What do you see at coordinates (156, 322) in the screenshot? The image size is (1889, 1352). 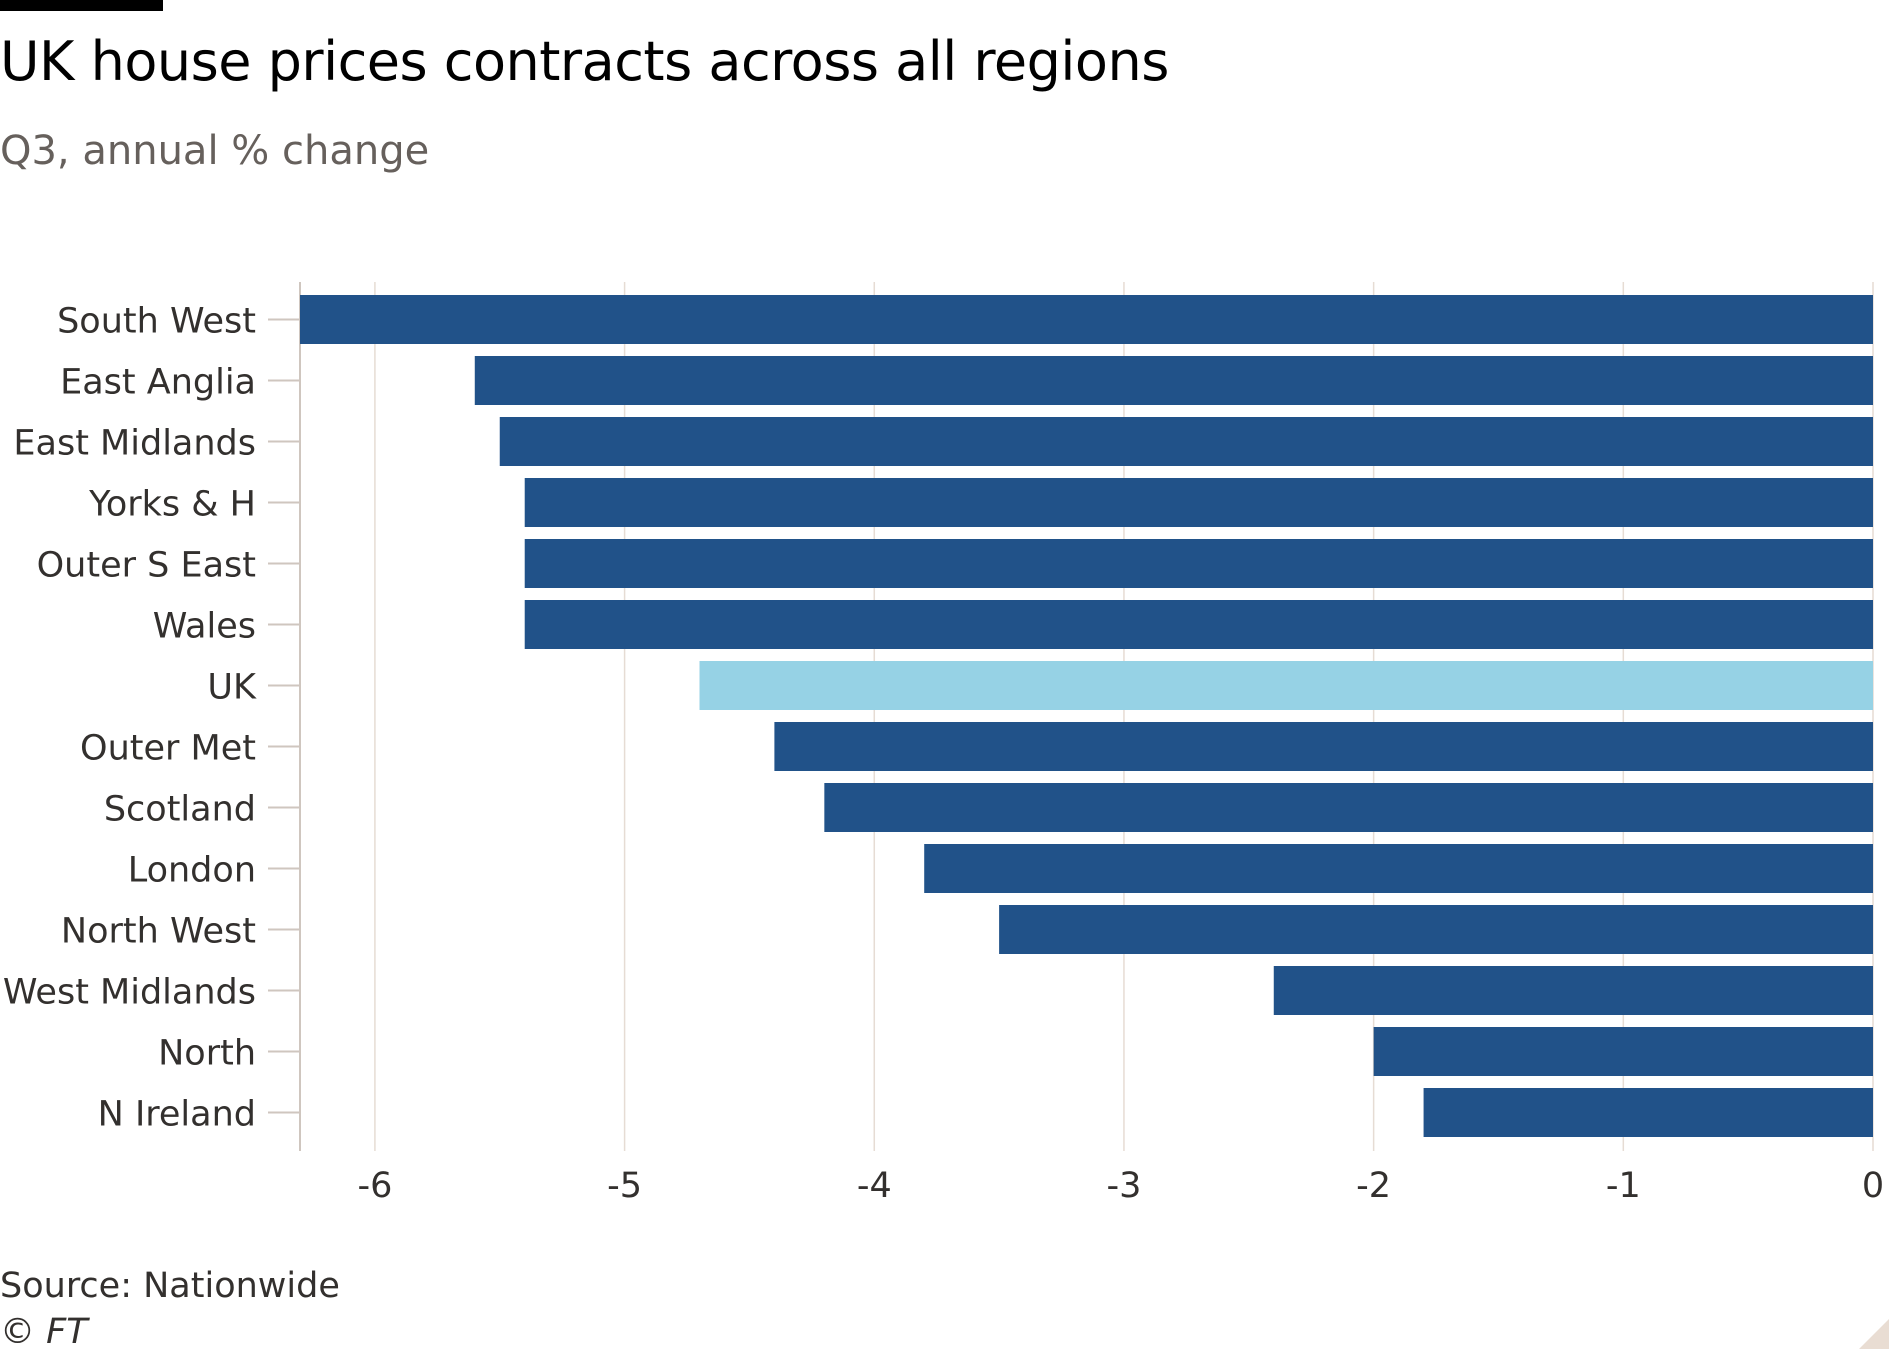 I see `category-label: South West` at bounding box center [156, 322].